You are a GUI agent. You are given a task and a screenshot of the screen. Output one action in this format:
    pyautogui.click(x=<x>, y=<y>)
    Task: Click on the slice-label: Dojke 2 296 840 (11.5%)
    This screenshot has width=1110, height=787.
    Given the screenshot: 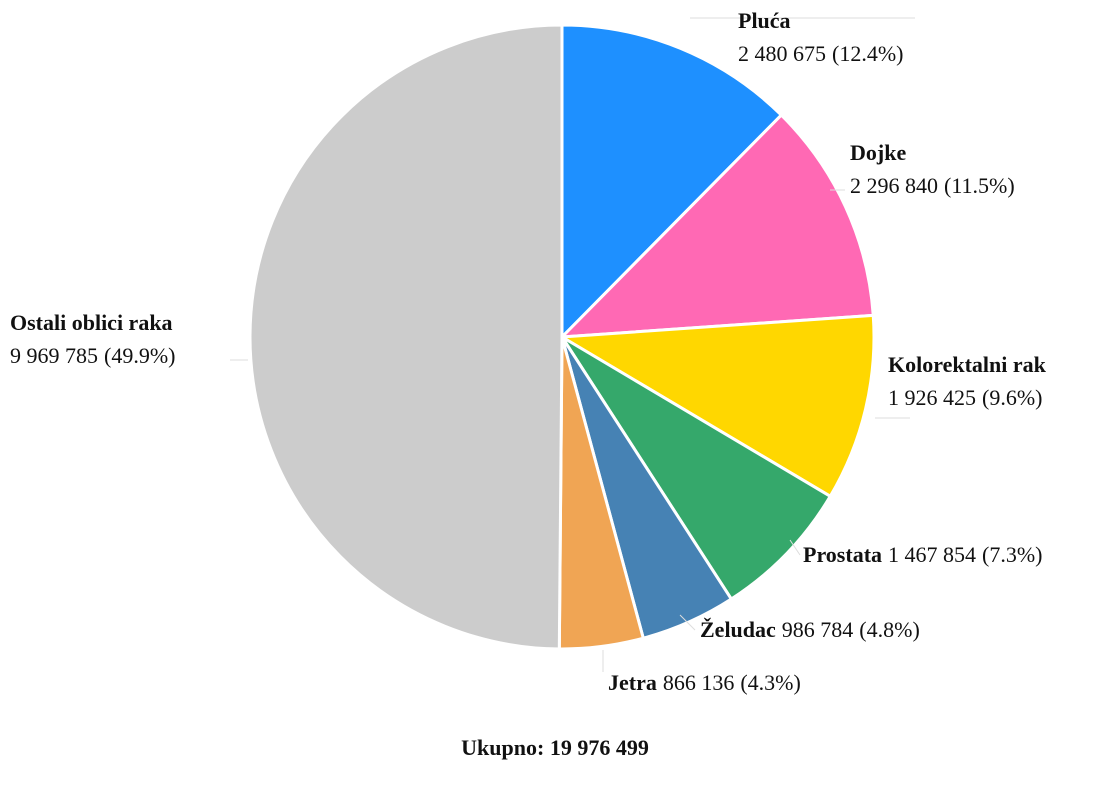 What is the action you would take?
    pyautogui.click(x=932, y=169)
    